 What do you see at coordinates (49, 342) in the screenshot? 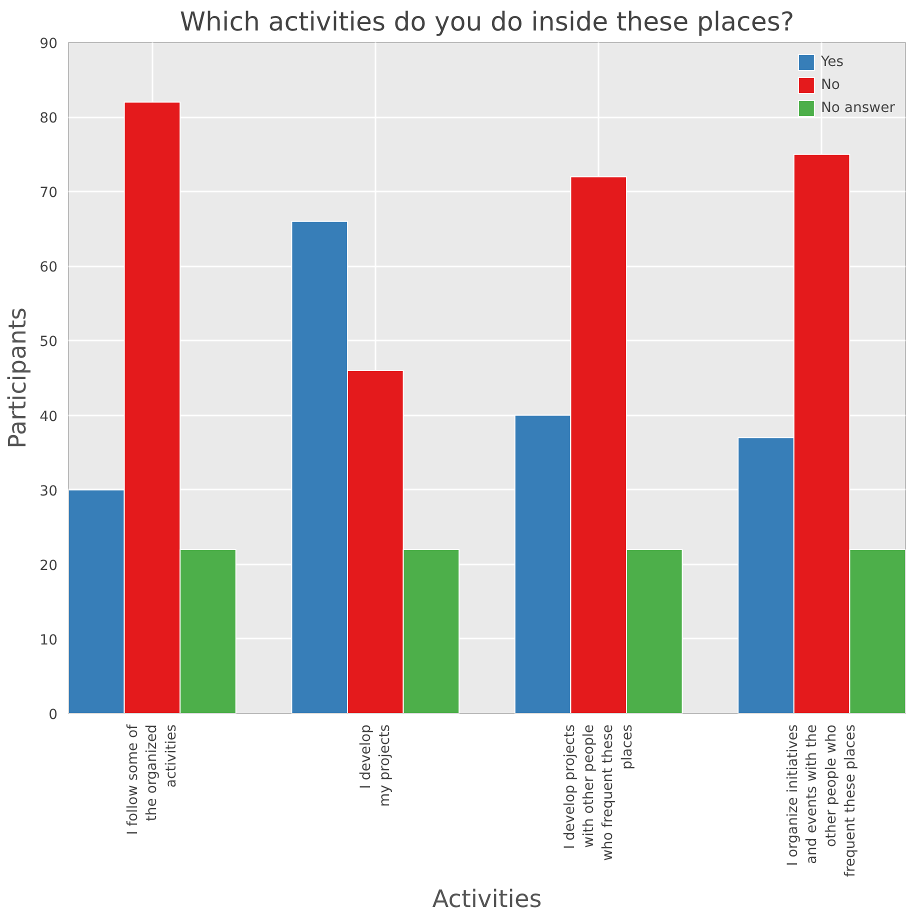
I see `y-tick-label: 50` at bounding box center [49, 342].